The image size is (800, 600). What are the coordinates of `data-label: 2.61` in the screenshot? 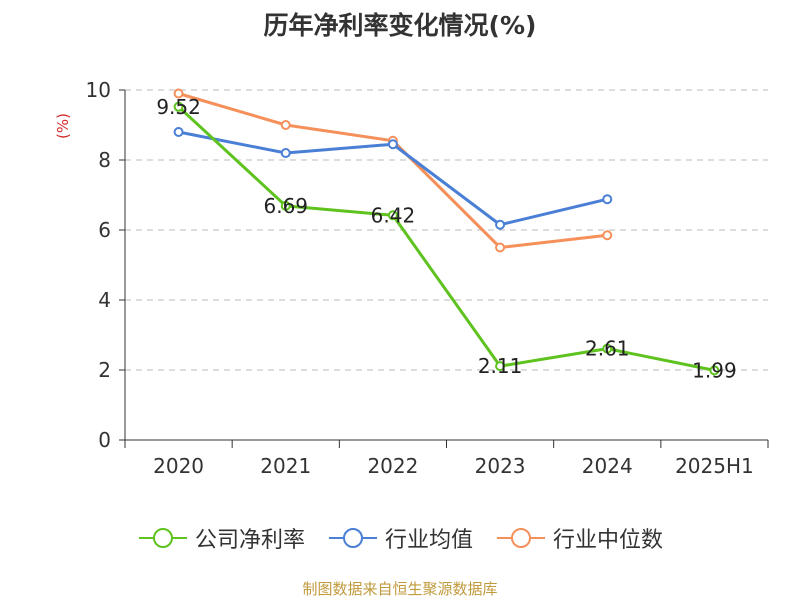 It's located at (607, 349).